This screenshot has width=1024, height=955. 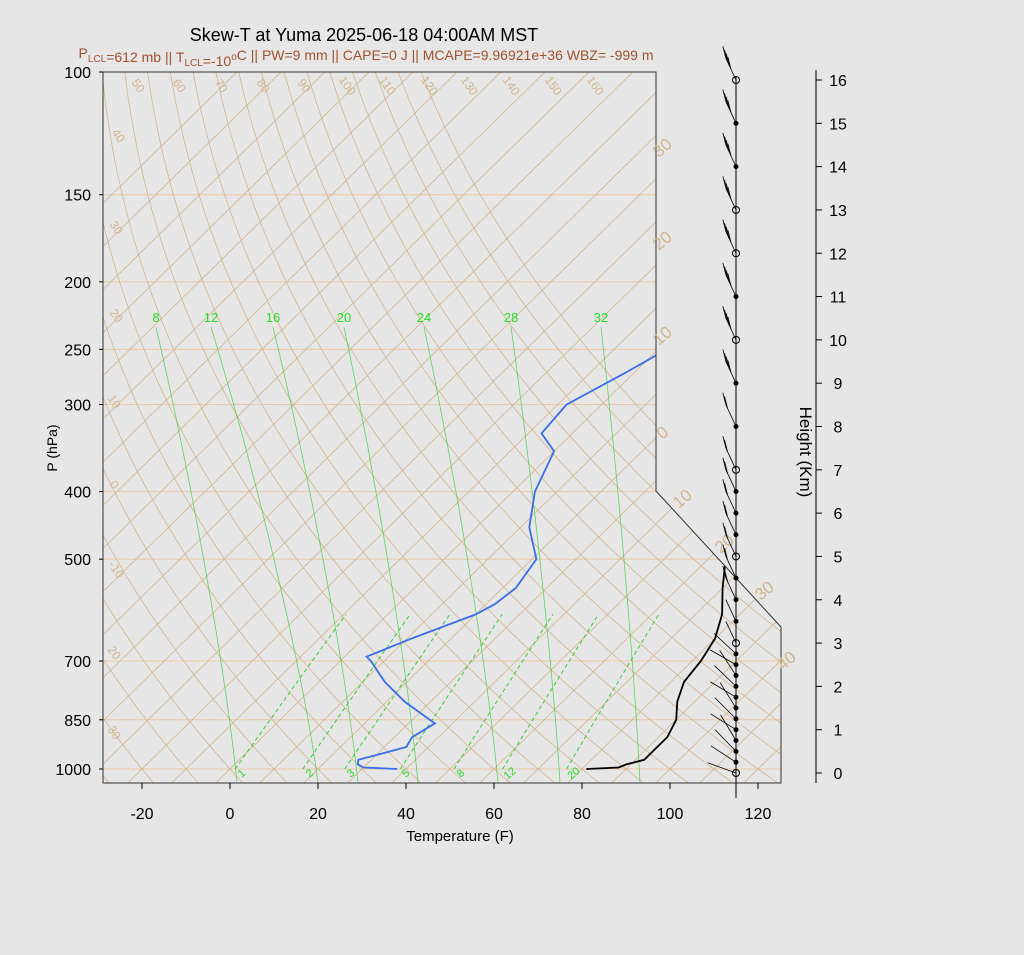 What do you see at coordinates (494, 814) in the screenshot?
I see `temperature-tick-label: 60` at bounding box center [494, 814].